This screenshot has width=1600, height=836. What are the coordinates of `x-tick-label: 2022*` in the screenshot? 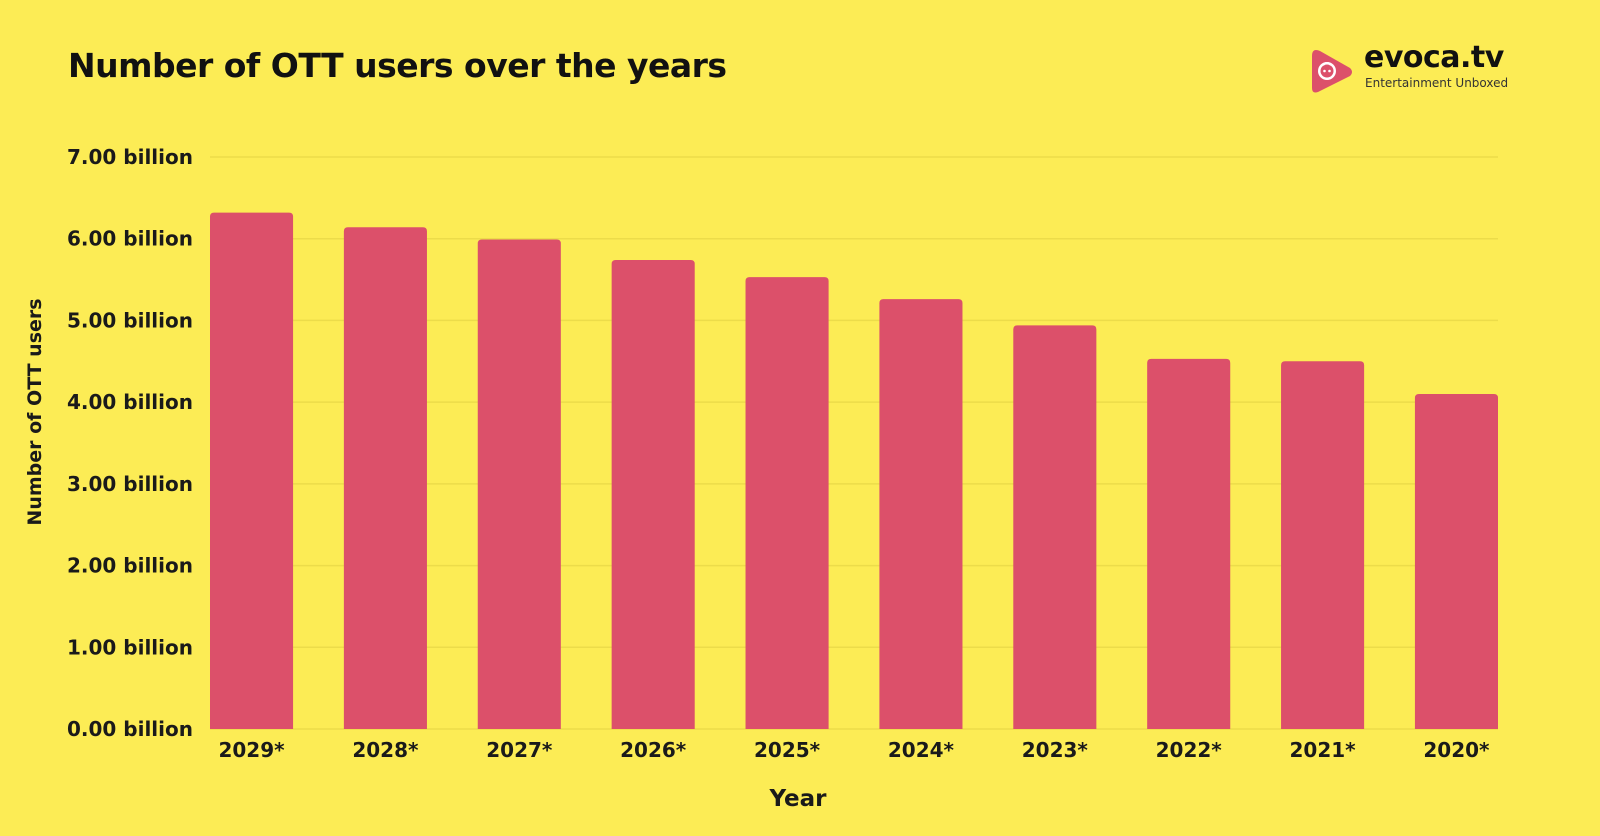 It's located at (1189, 750).